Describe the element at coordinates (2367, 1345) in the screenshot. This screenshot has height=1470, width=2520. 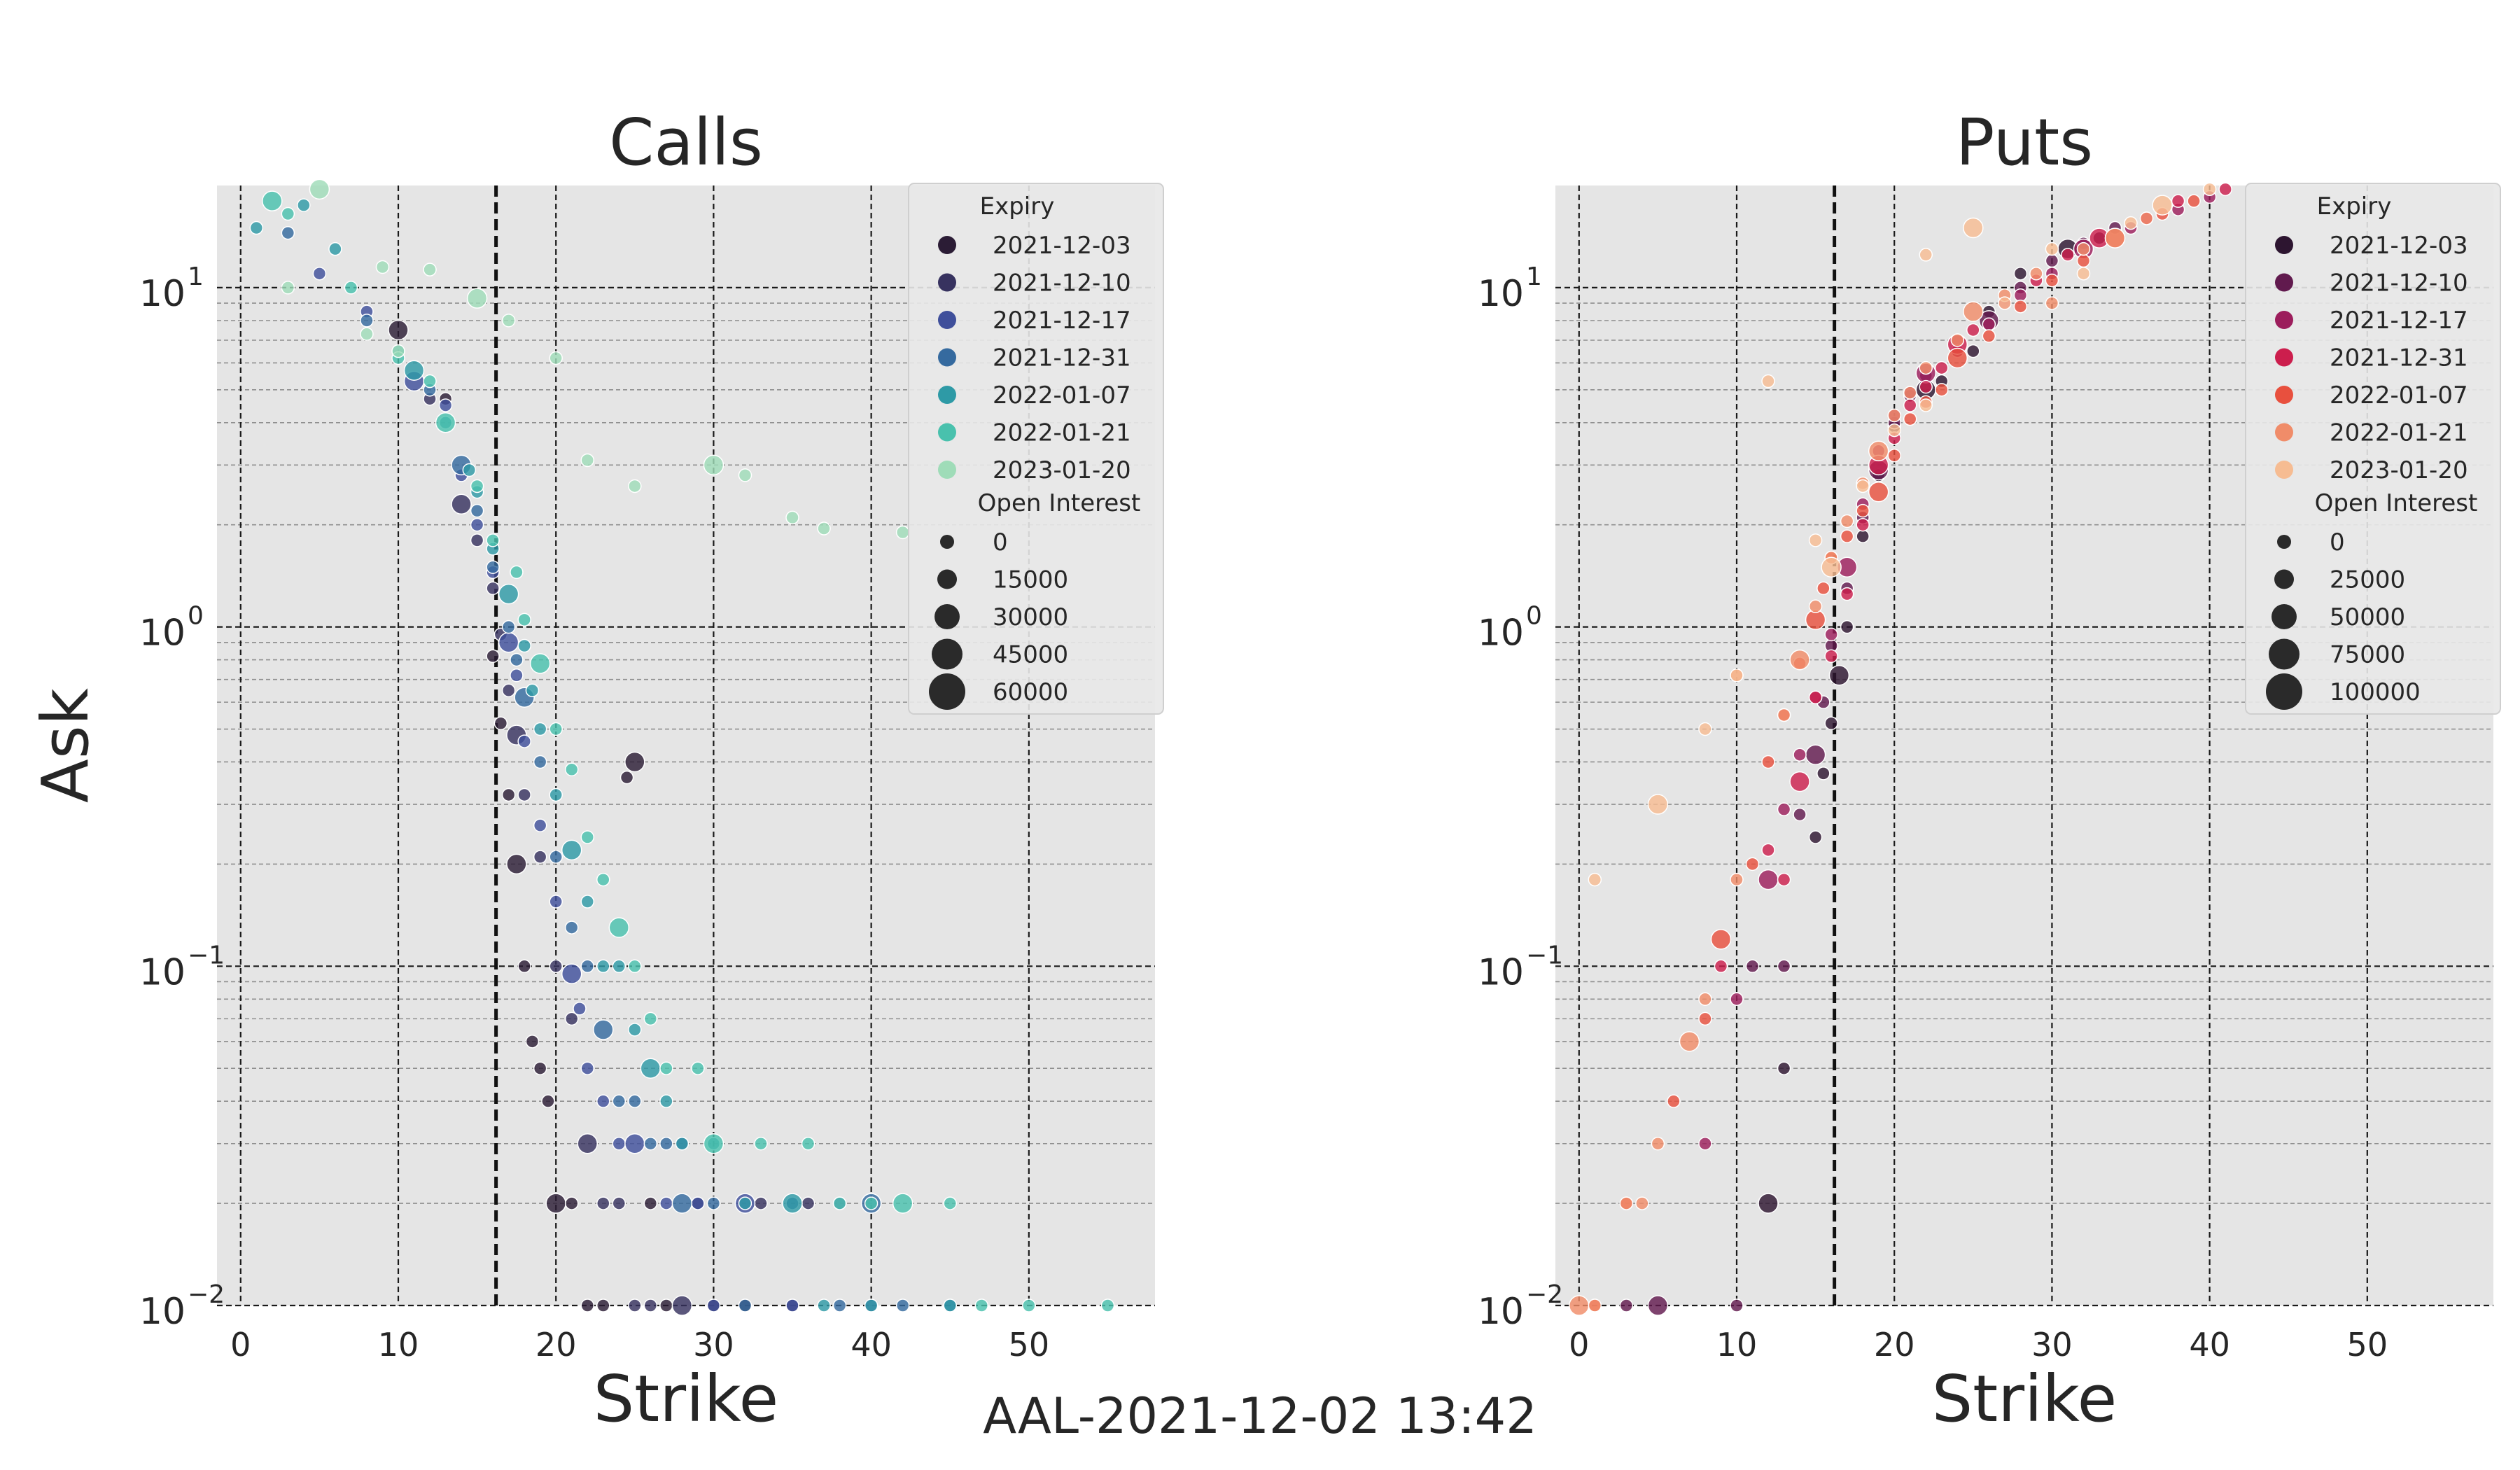
I see `x-tick-label: 50` at that location.